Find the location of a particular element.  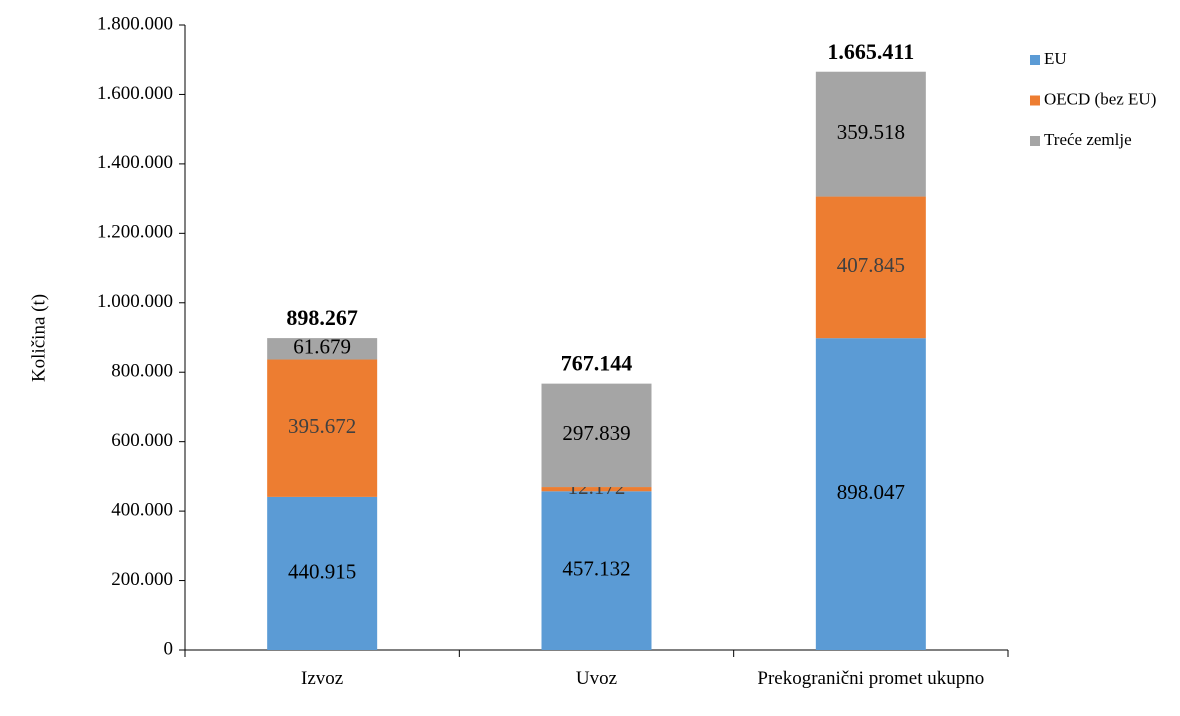

y-tick-label: 1.400.000 is located at coordinates (135, 162).